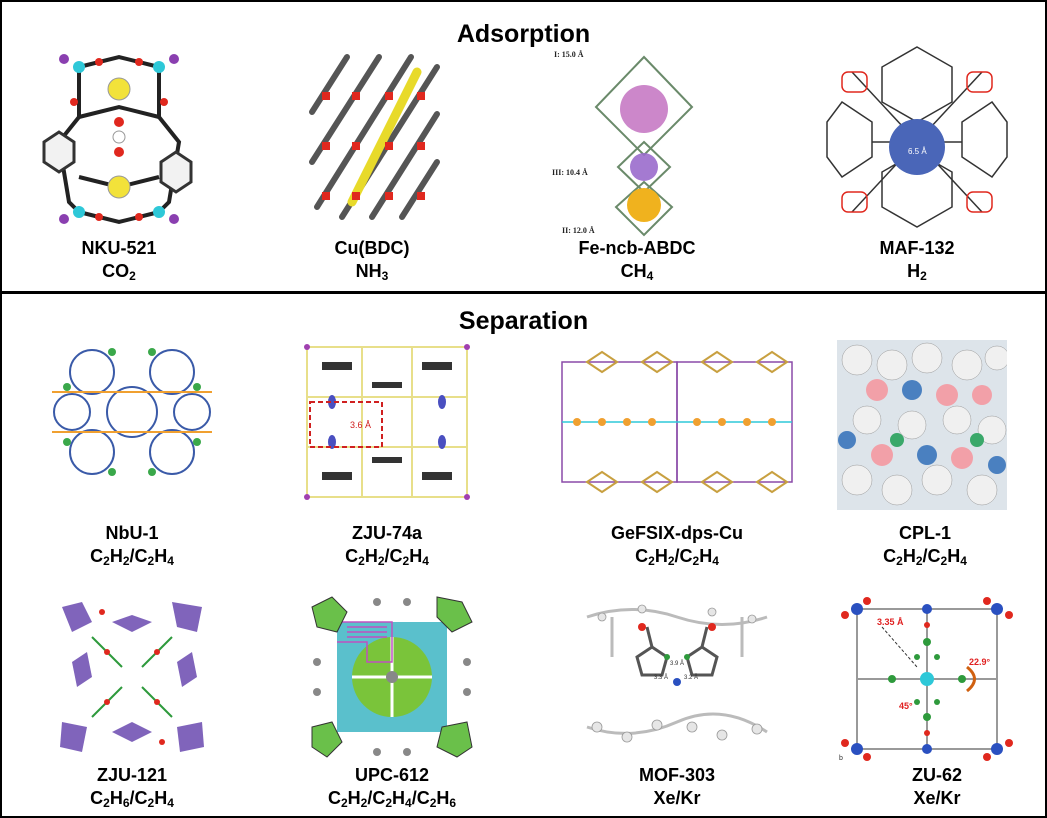 The image size is (1047, 818). I want to click on cu-bdc-gas: NH3, so click(372, 272).